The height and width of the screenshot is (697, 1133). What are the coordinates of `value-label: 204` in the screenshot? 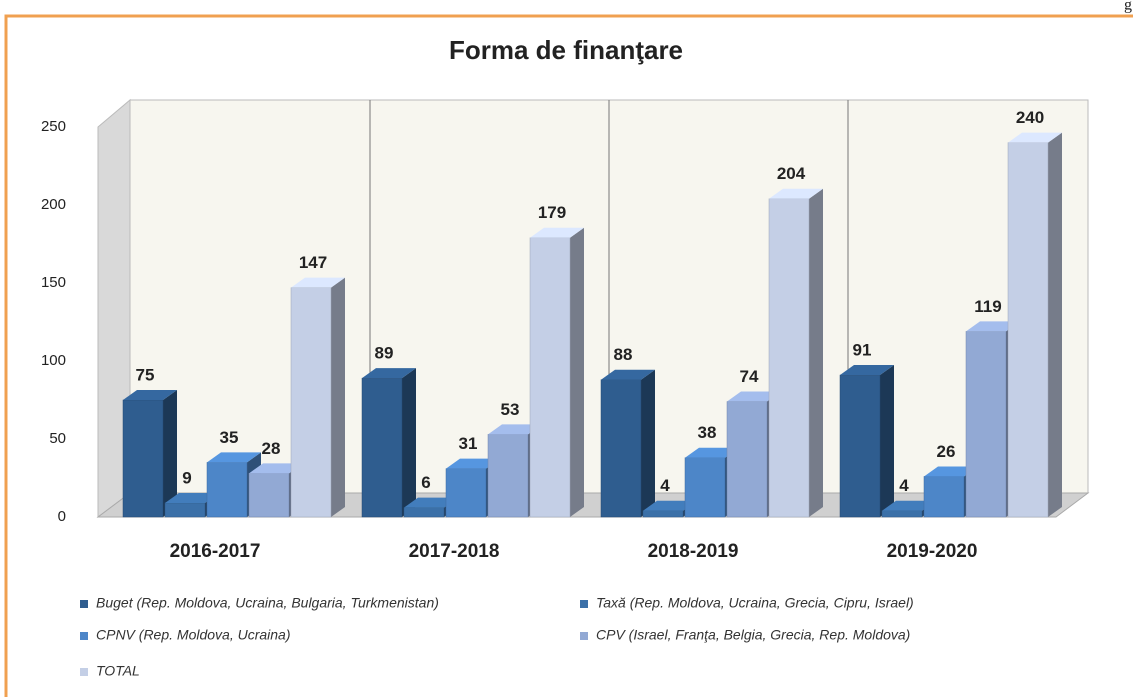 It's located at (791, 173).